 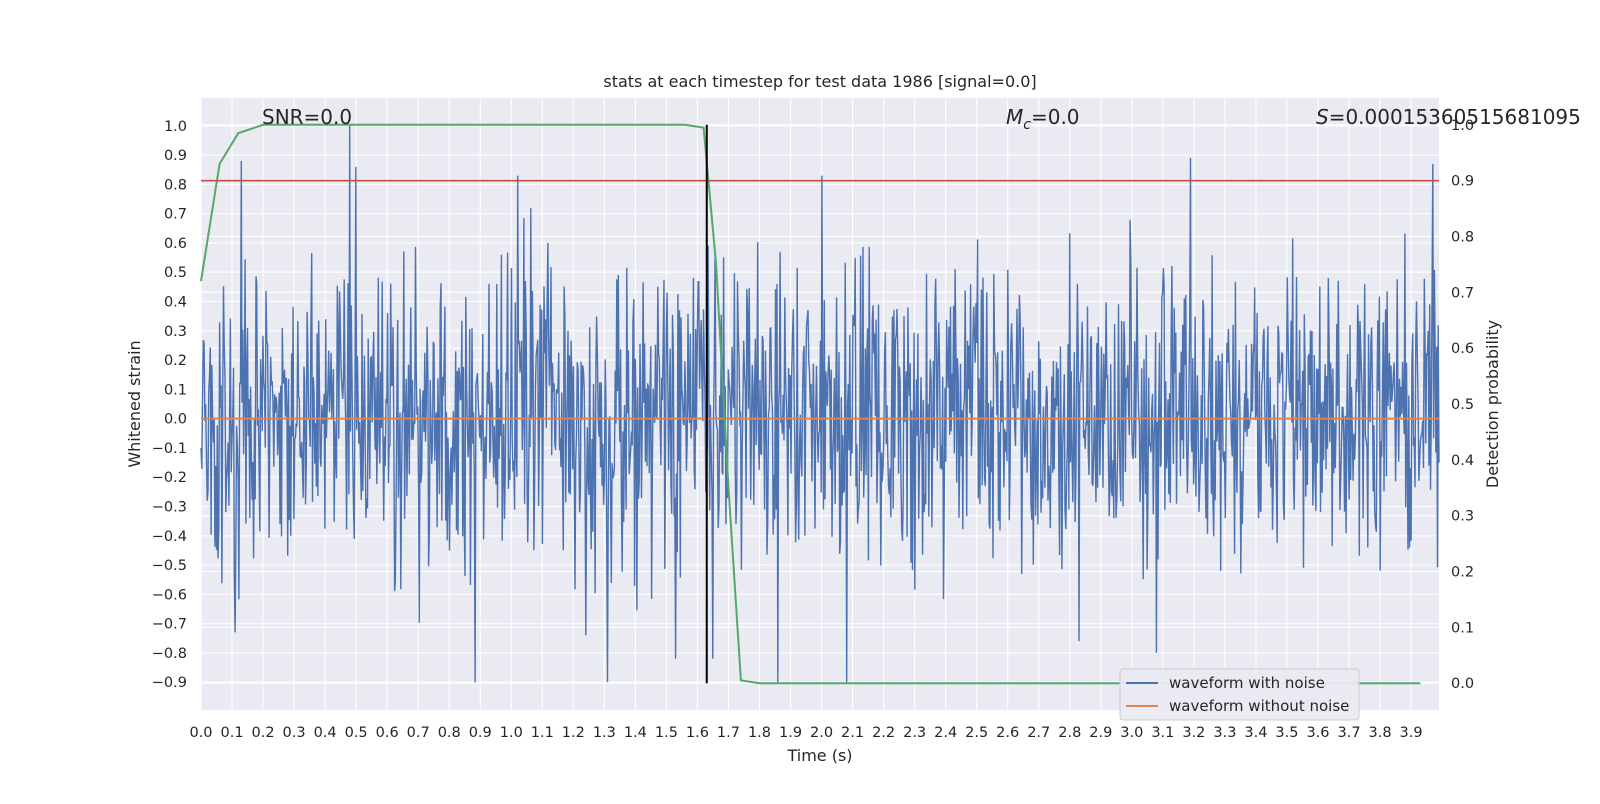 I want to click on y2-tick-label: 0.8, so click(x=1462, y=237).